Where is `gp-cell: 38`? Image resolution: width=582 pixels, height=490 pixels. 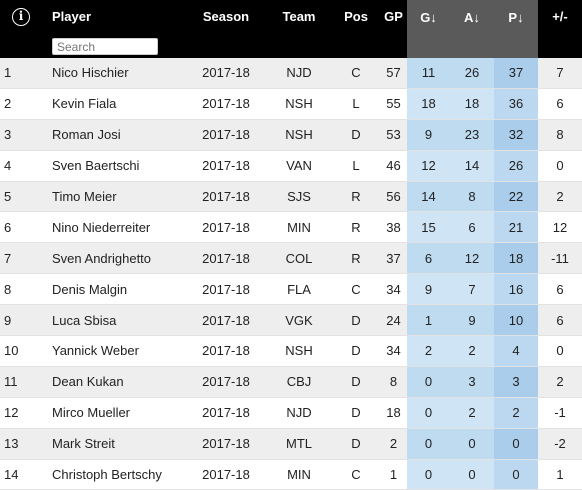
gp-cell: 38 is located at coordinates (393, 227).